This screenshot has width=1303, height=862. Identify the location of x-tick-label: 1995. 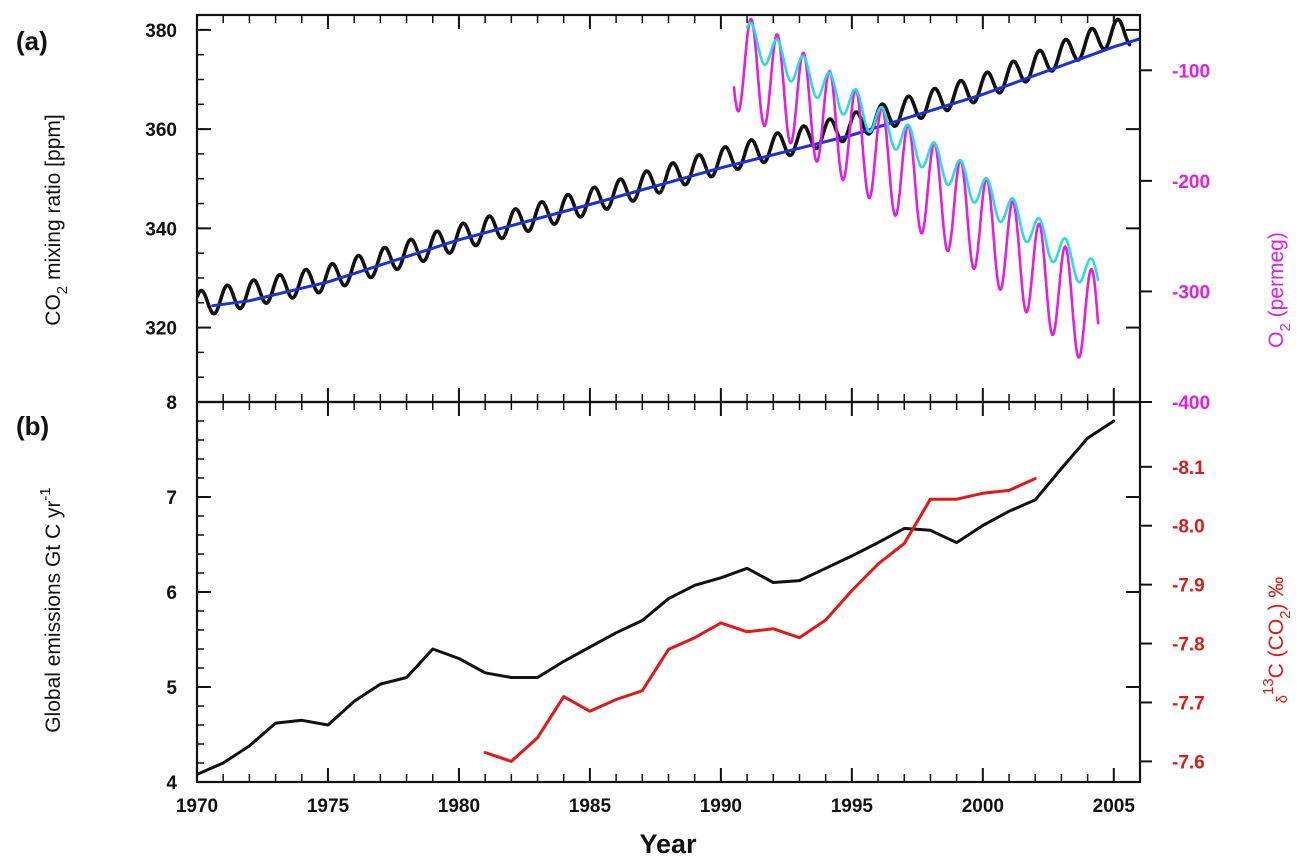
(852, 806).